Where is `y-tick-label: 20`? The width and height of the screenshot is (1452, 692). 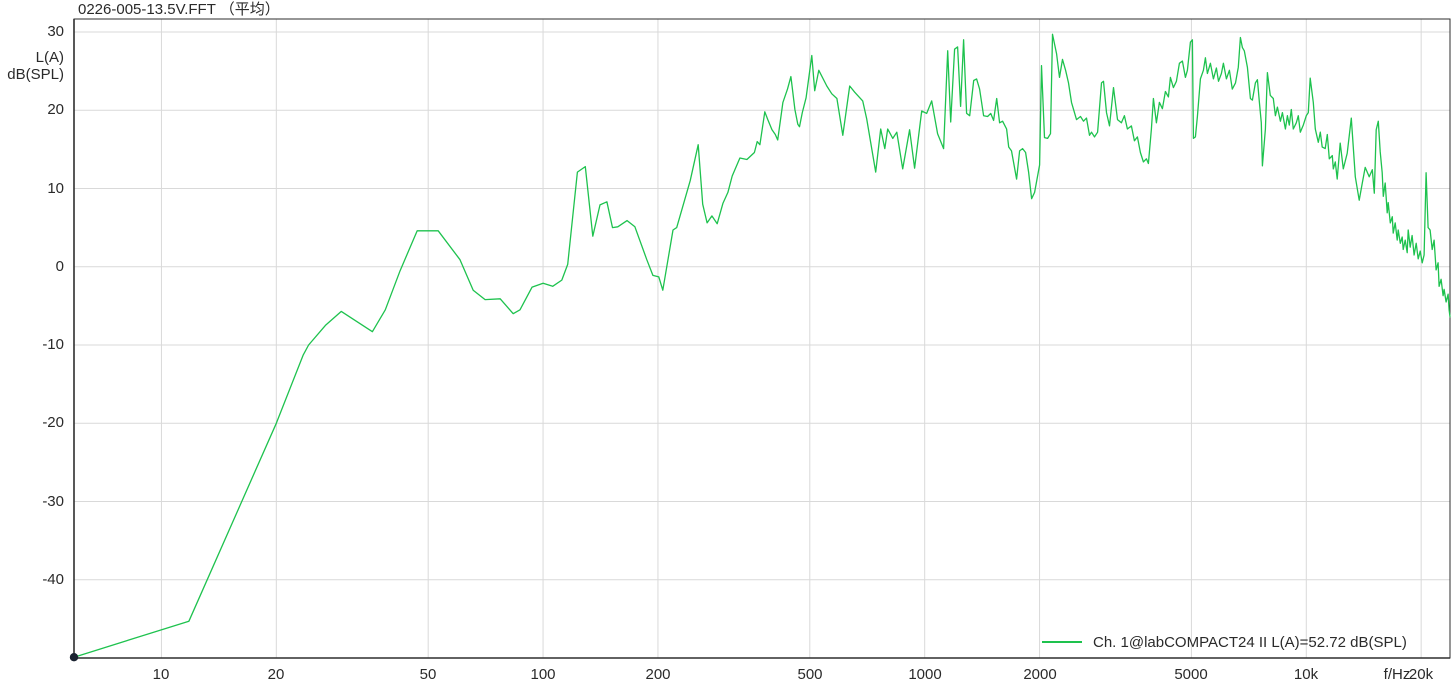 y-tick-label: 20 is located at coordinates (55, 109).